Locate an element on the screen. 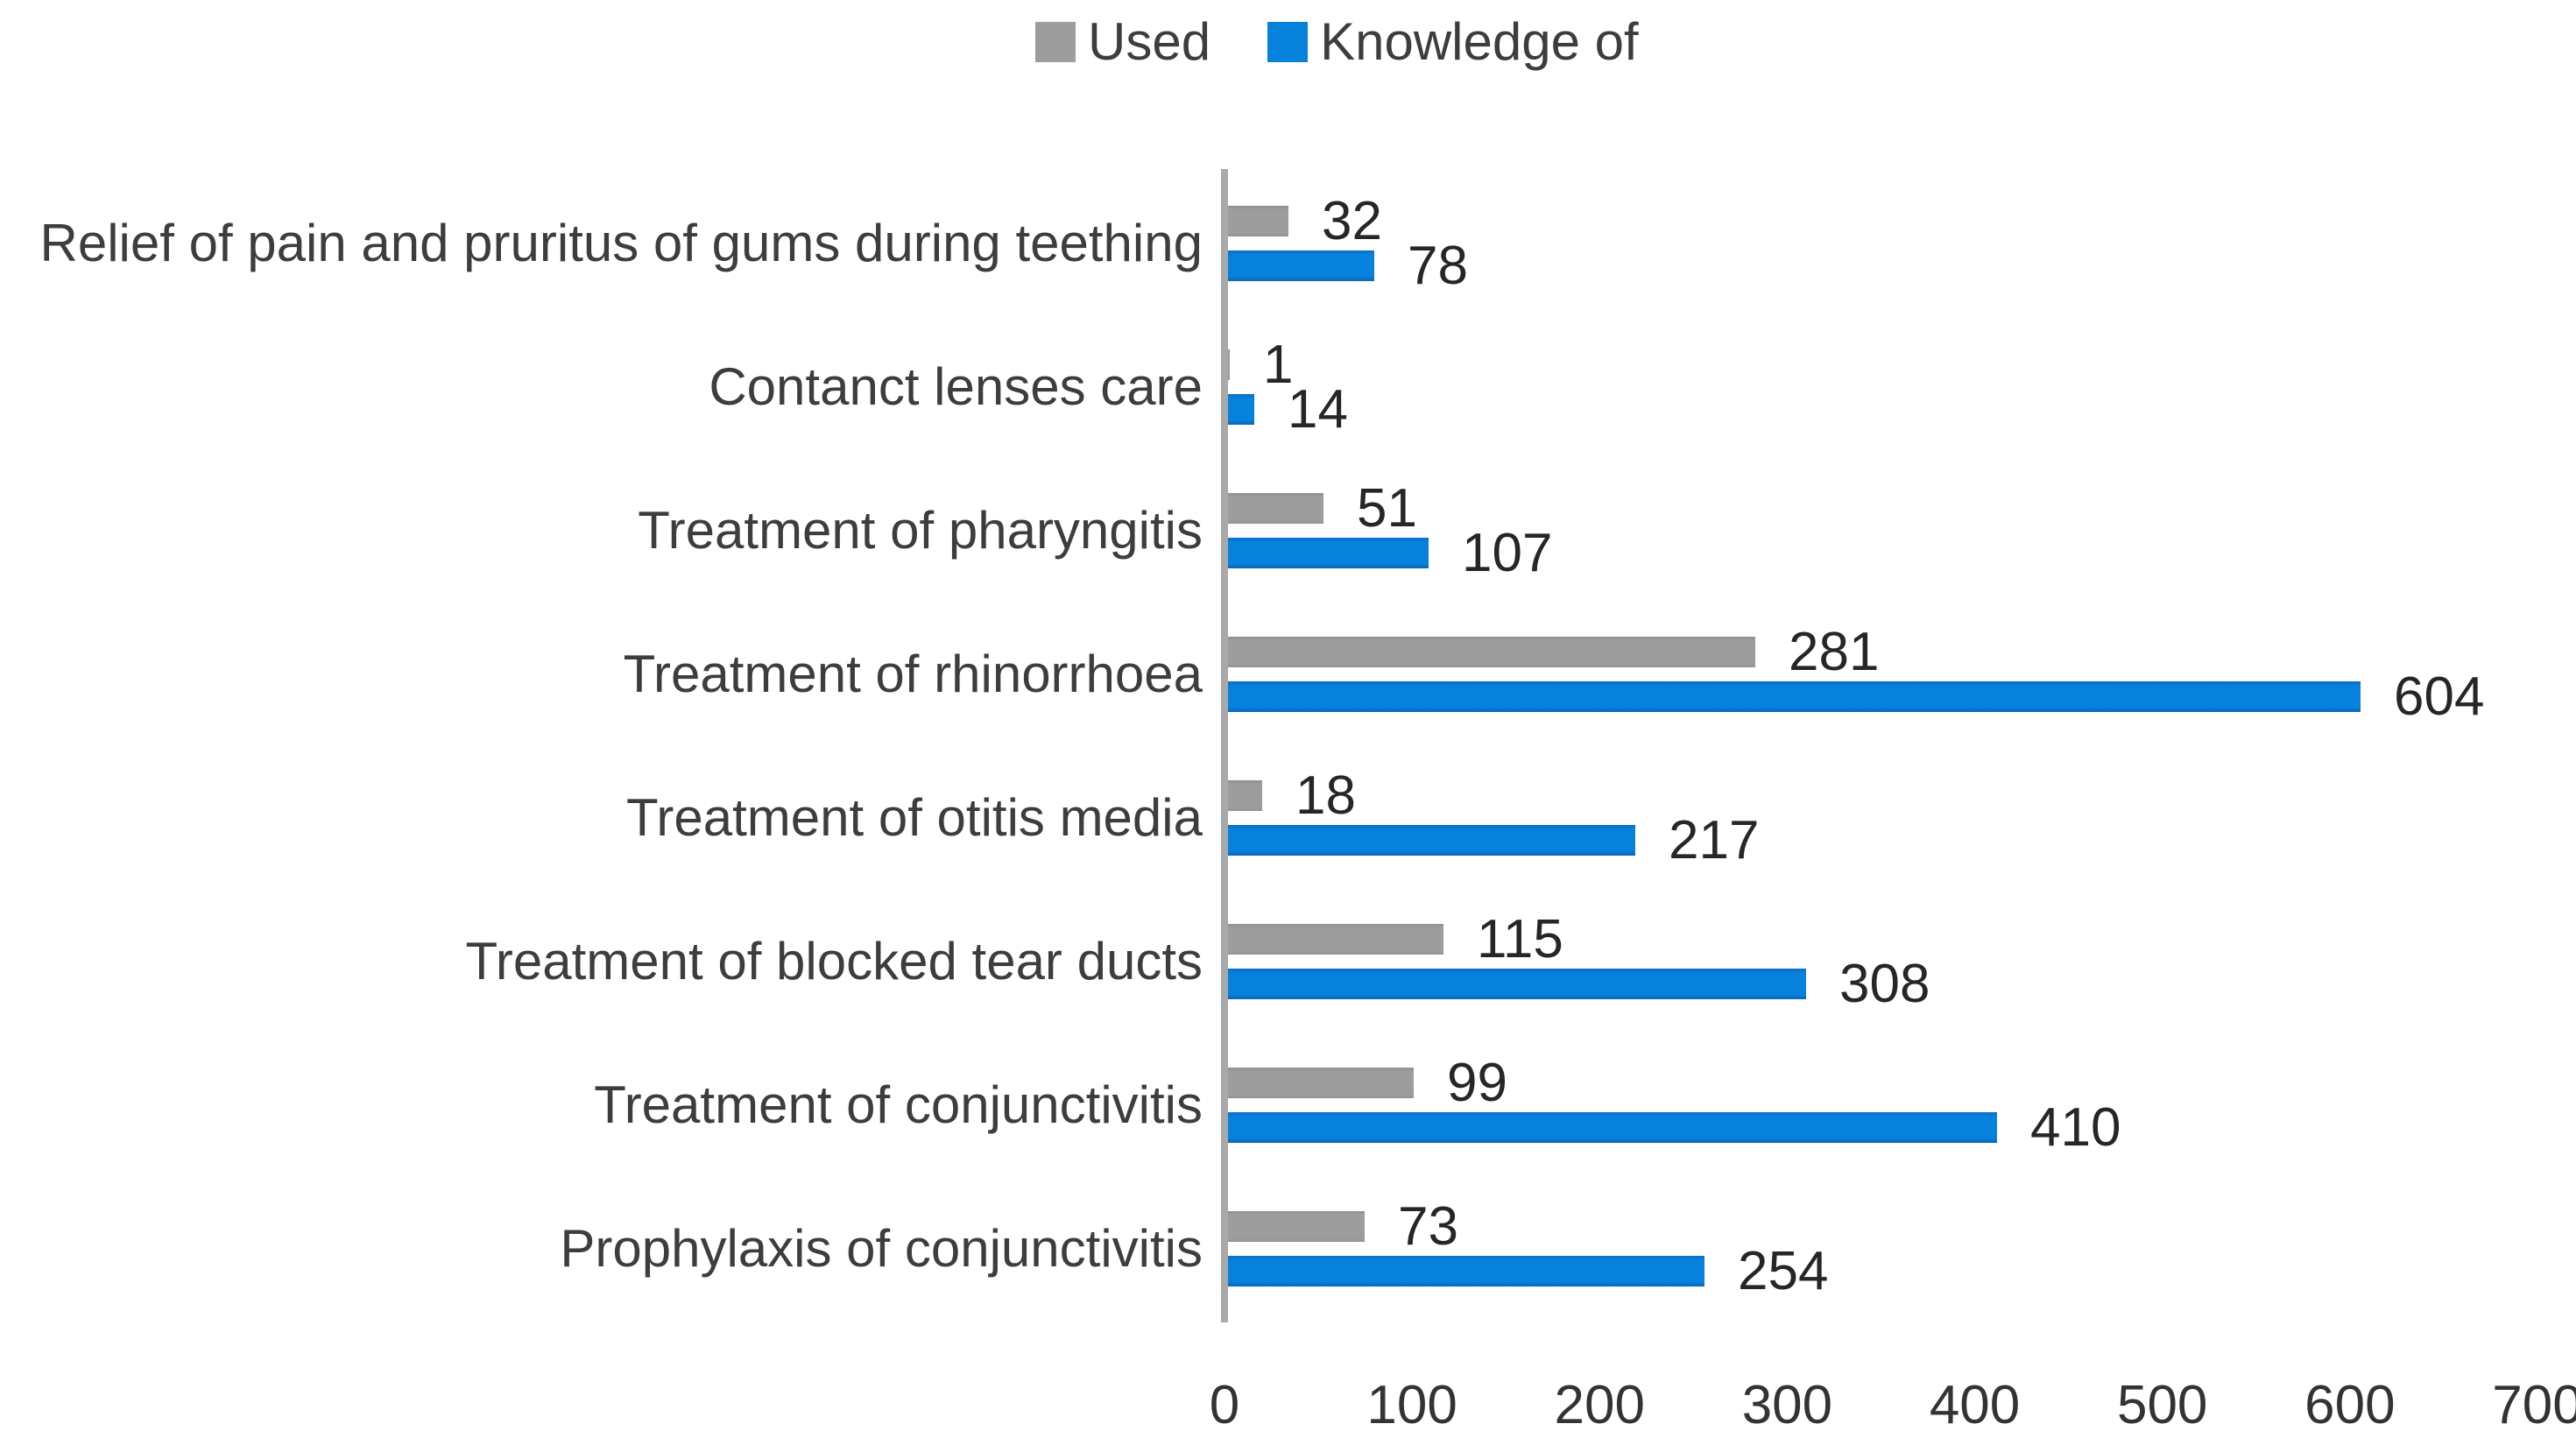 Image resolution: width=2576 pixels, height=1445 pixels. value-label-used: 73 is located at coordinates (1428, 1226).